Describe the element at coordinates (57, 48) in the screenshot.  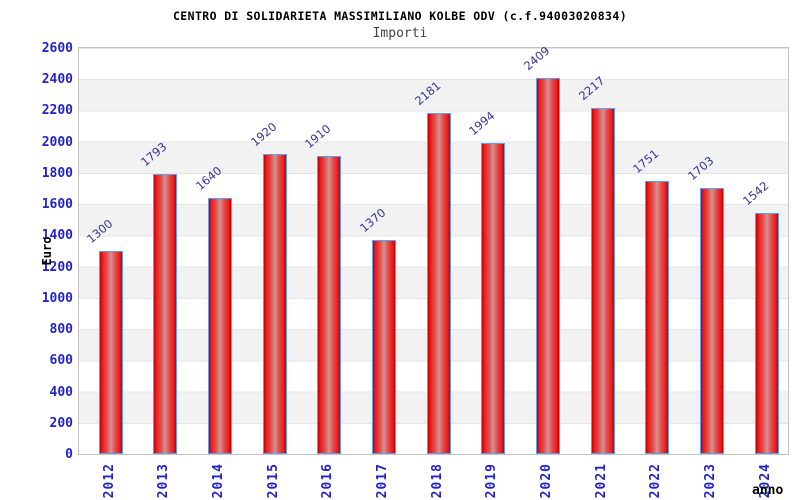
I see `y-tick-label: 2600` at that location.